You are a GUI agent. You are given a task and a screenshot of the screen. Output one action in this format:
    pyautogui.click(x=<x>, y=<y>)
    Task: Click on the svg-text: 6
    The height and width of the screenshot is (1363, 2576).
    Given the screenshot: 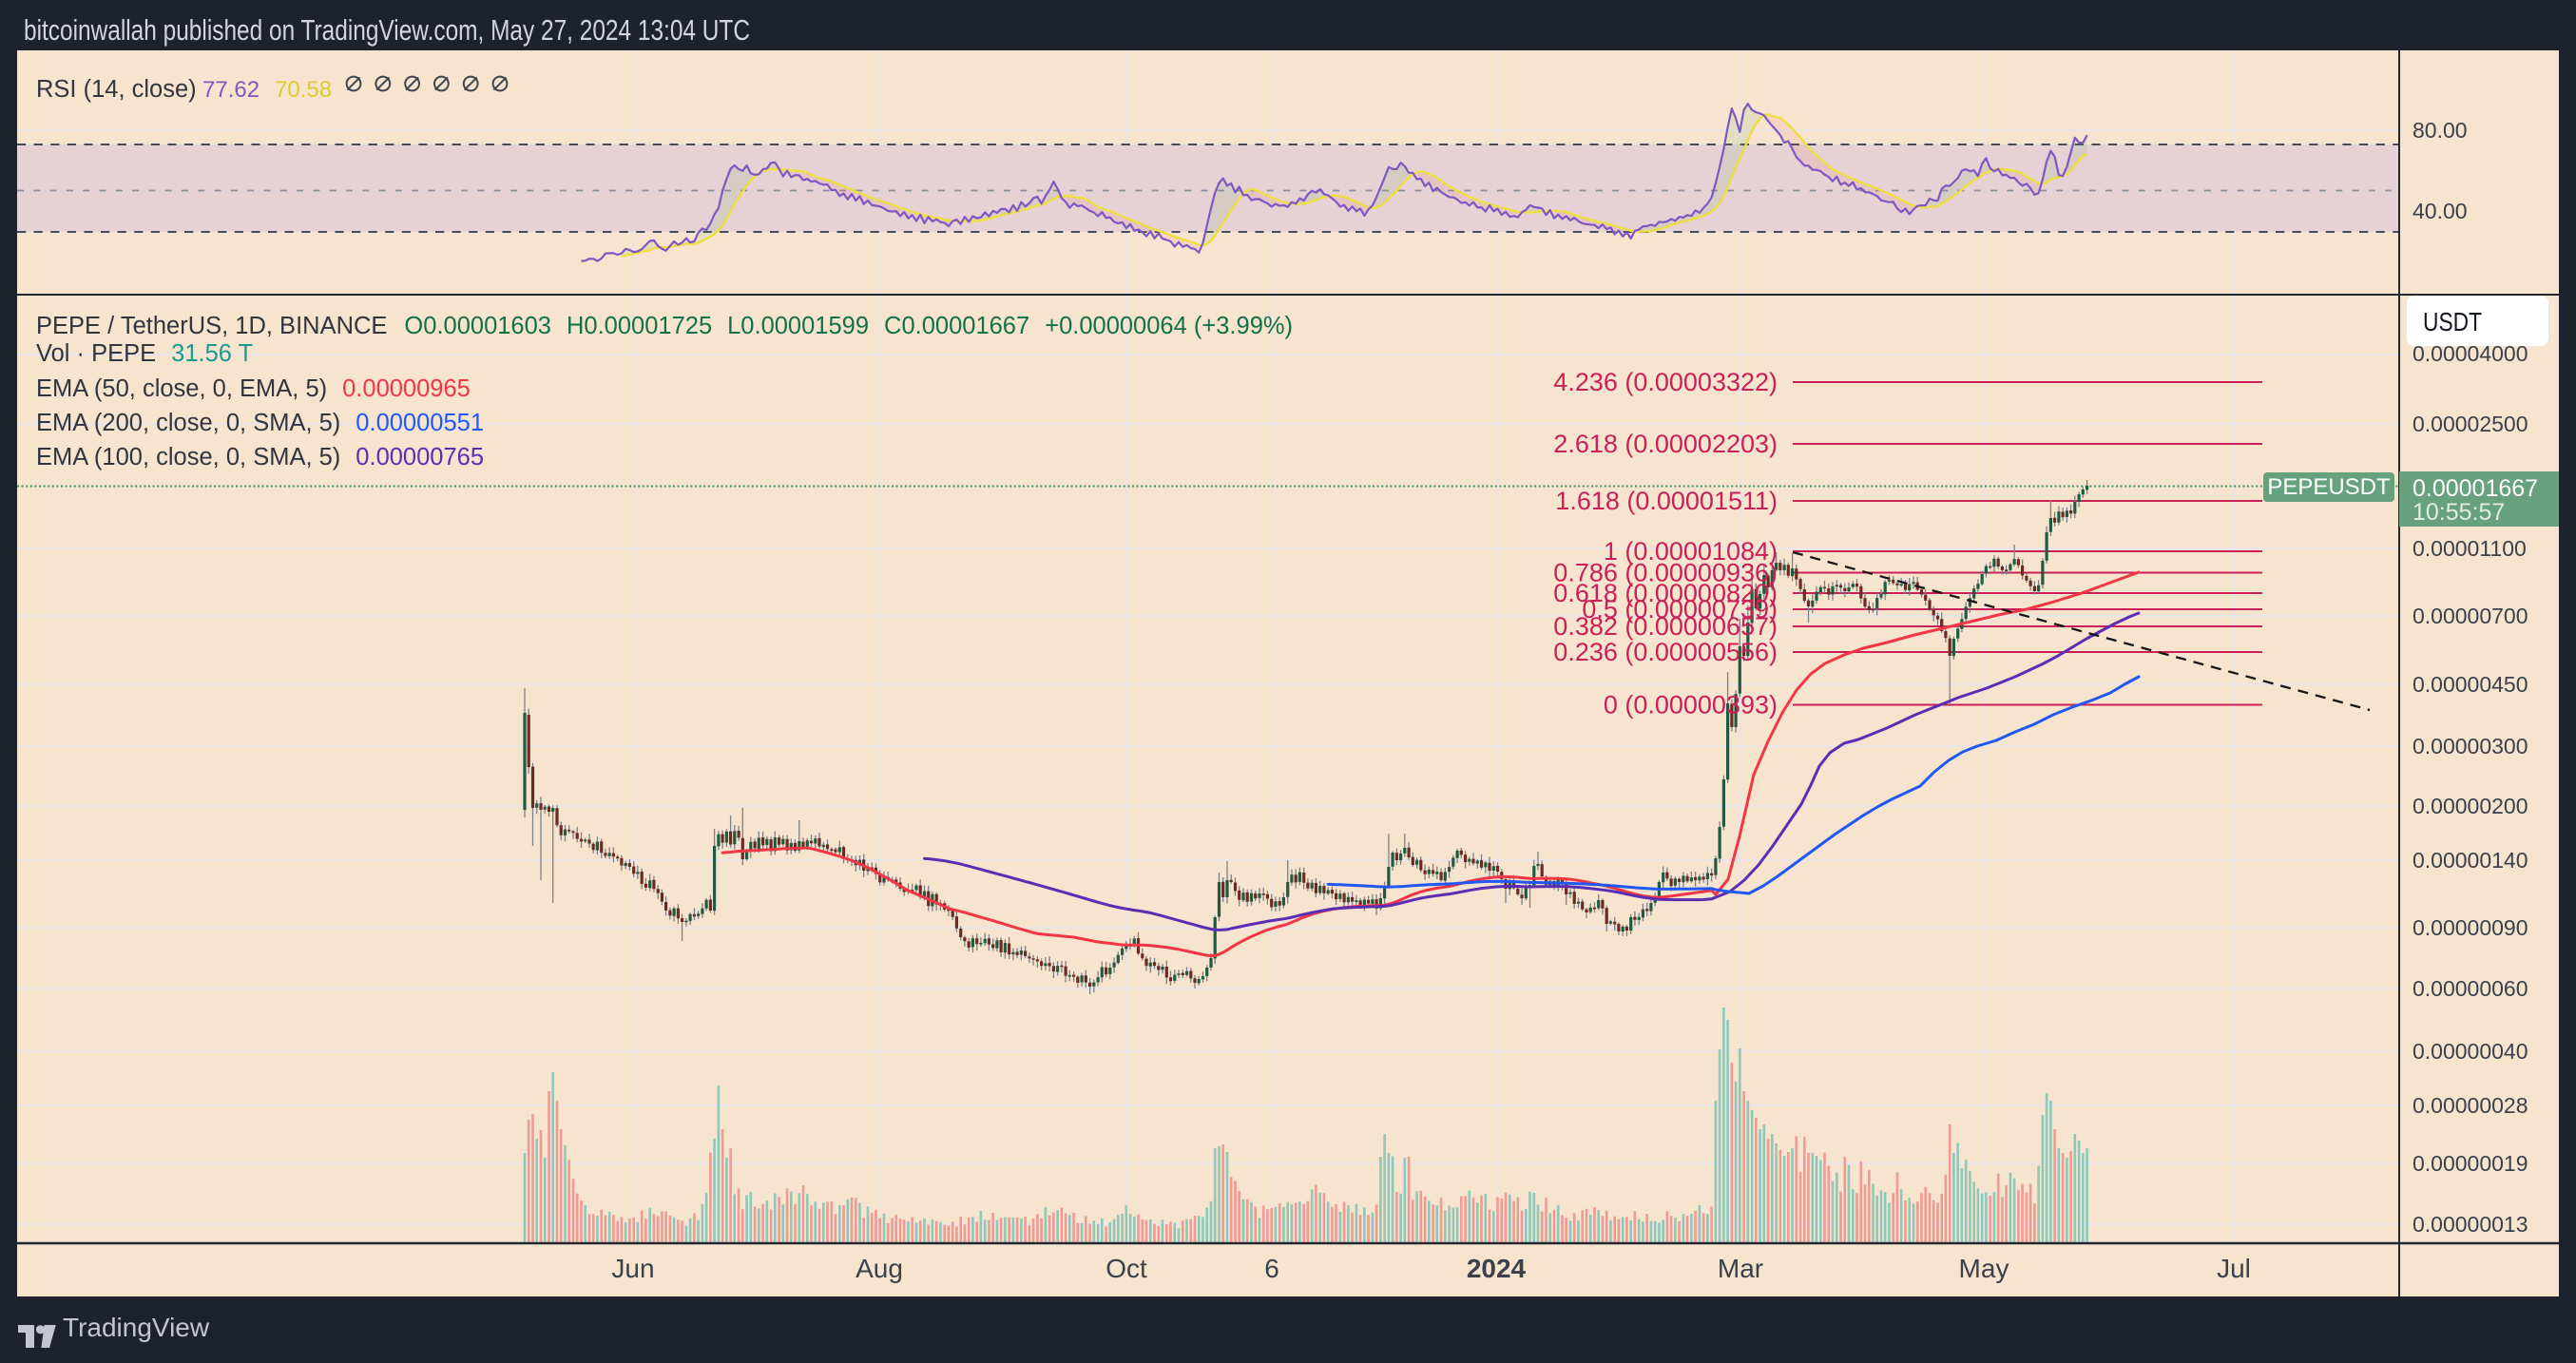 What is the action you would take?
    pyautogui.click(x=1271, y=1268)
    